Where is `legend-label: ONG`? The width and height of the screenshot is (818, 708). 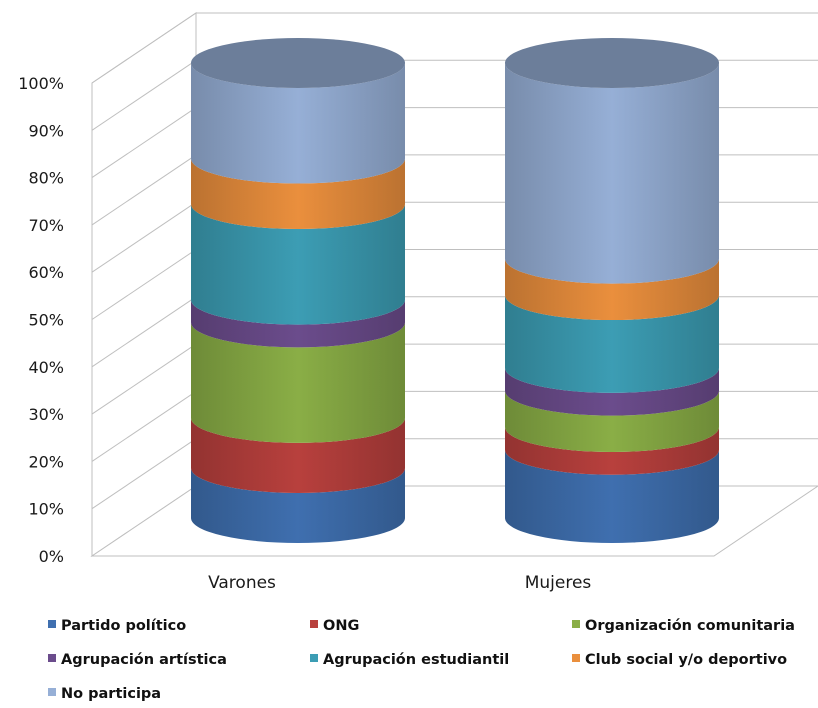
legend-label: ONG is located at coordinates (341, 626).